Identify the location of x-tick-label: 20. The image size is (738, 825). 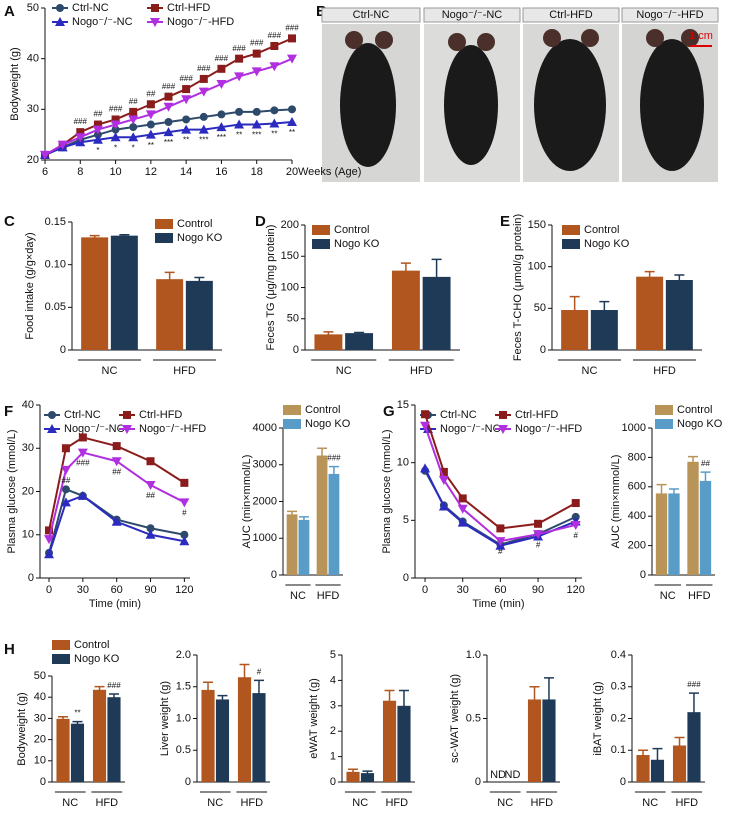
(292, 172).